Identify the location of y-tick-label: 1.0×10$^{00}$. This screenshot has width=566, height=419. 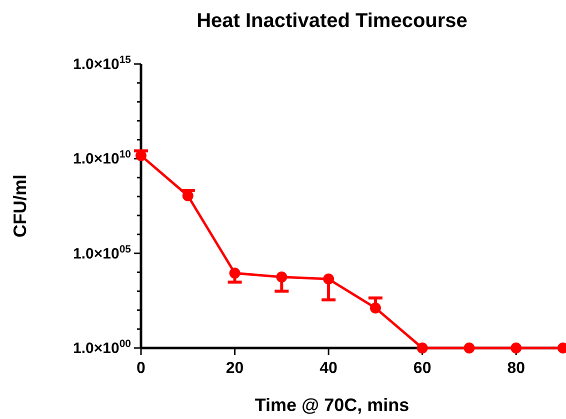
(102, 347).